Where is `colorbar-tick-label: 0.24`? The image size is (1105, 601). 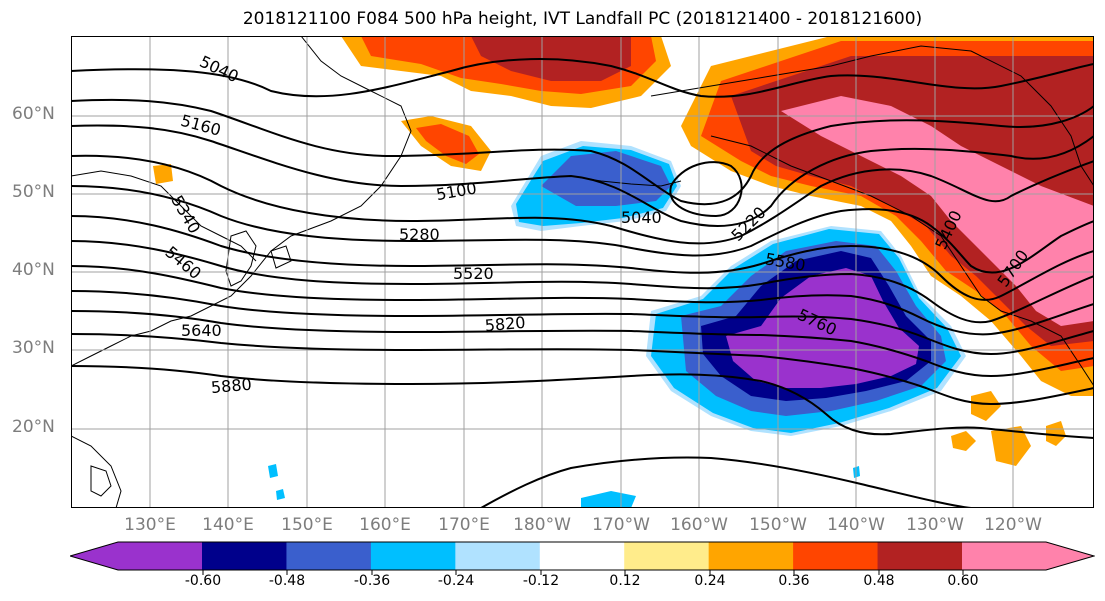 colorbar-tick-label: 0.24 is located at coordinates (710, 581).